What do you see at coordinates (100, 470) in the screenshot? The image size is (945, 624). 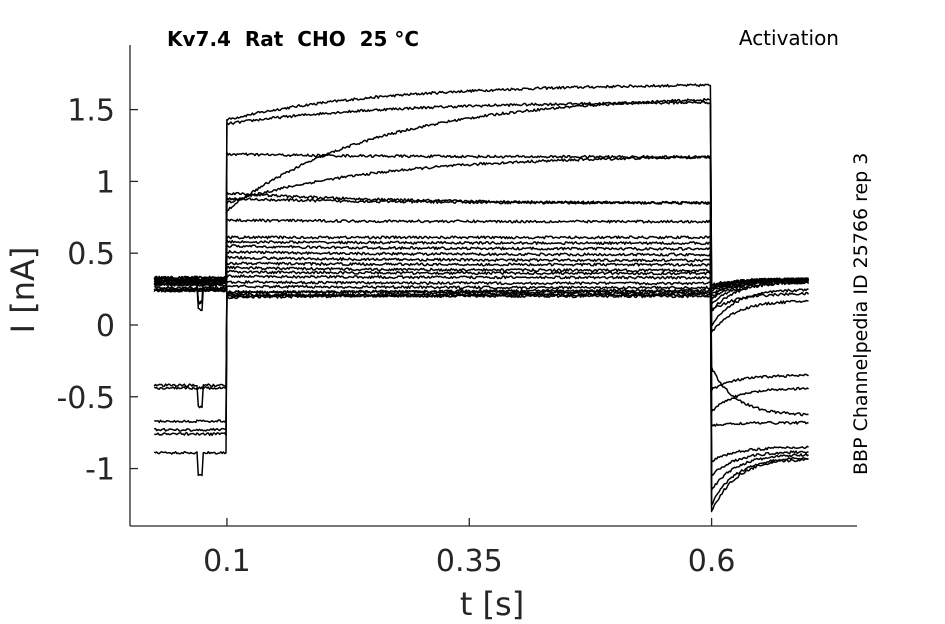 I see `y-tick-label: -1` at bounding box center [100, 470].